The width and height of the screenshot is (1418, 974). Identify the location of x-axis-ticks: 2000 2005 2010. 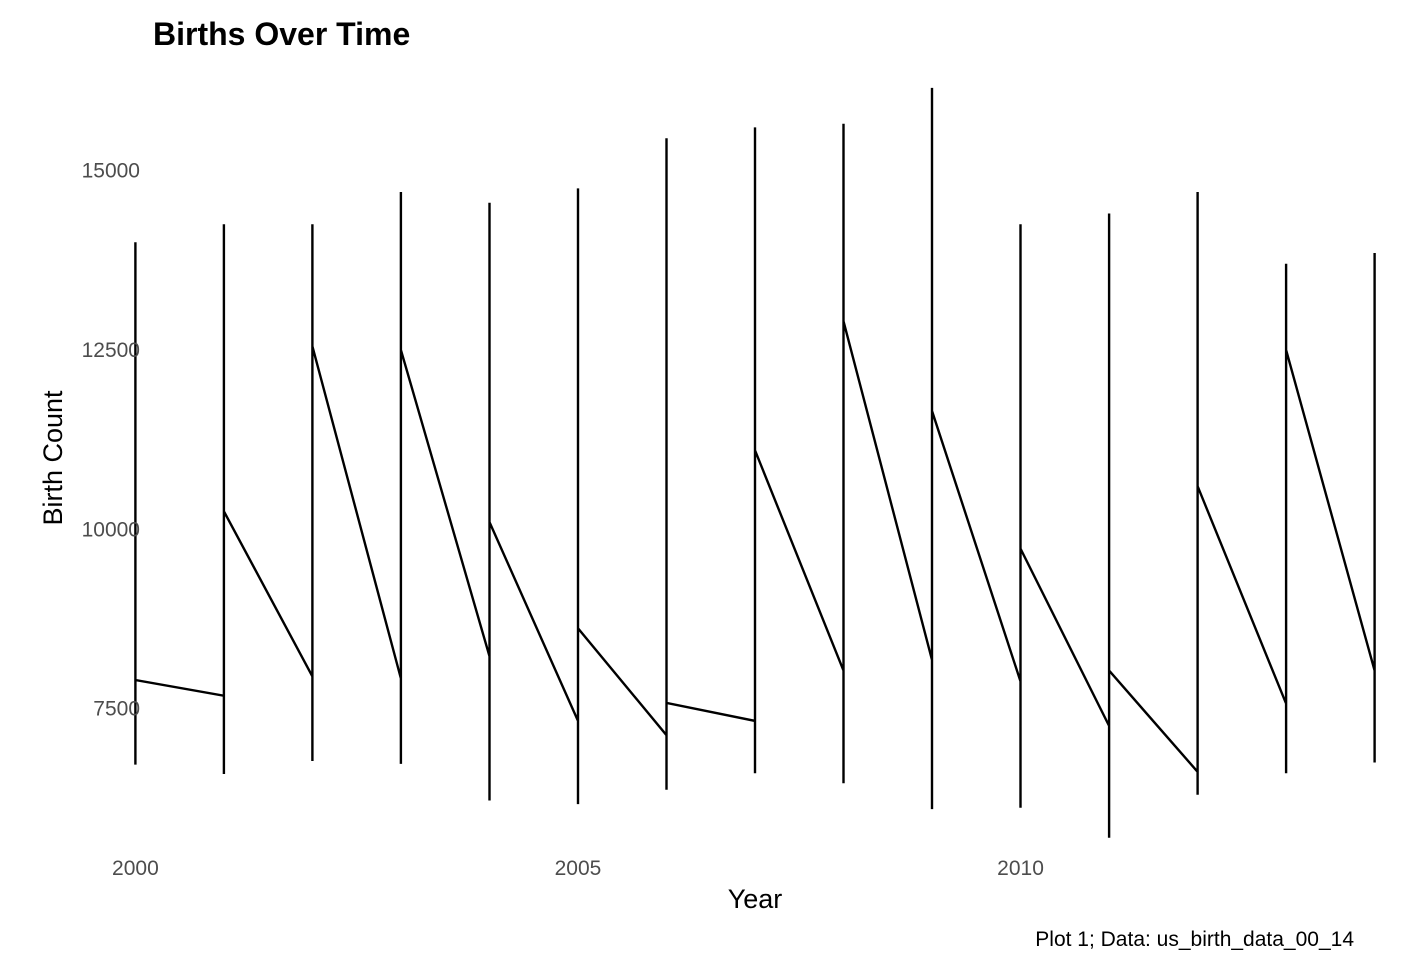
(578, 868).